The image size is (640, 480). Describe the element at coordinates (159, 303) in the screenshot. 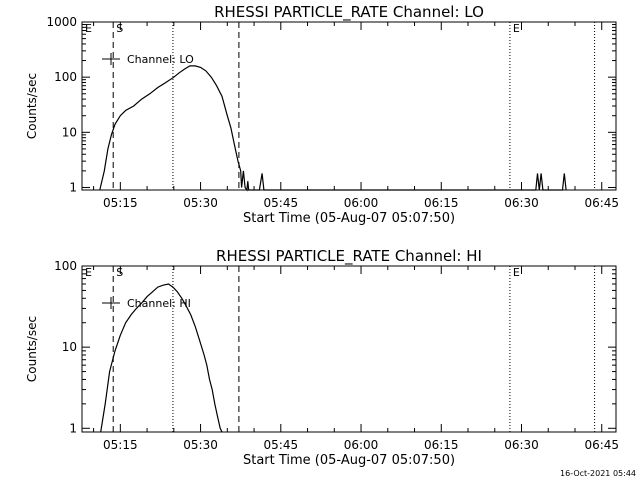

I see `legend-label: Channel: HI` at that location.